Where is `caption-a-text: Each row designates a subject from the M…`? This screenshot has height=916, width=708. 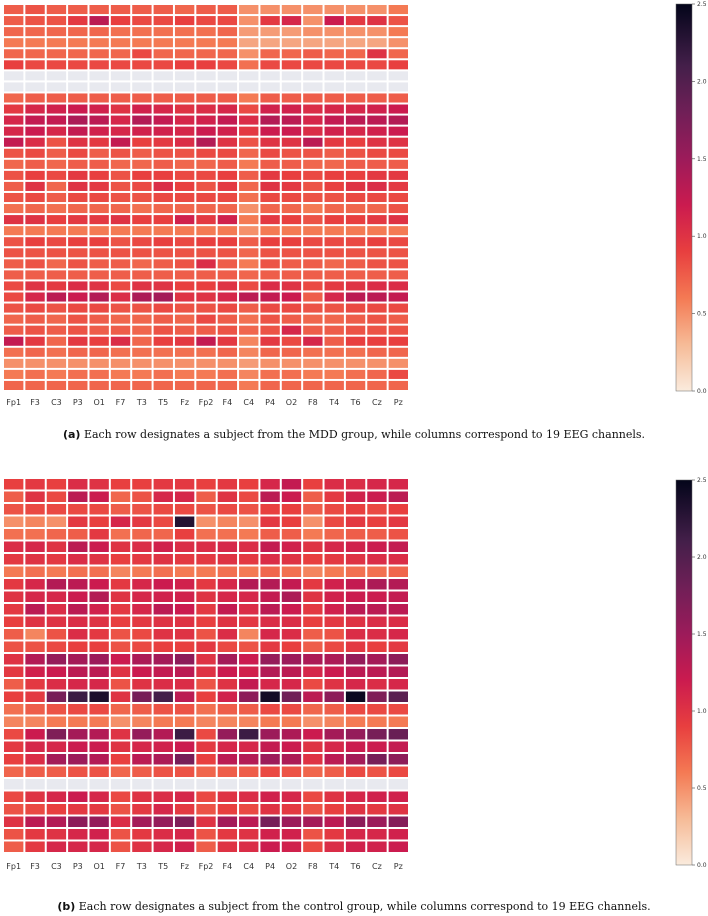 caption-a-text: Each row designates a subject from the M… is located at coordinates (364, 434).